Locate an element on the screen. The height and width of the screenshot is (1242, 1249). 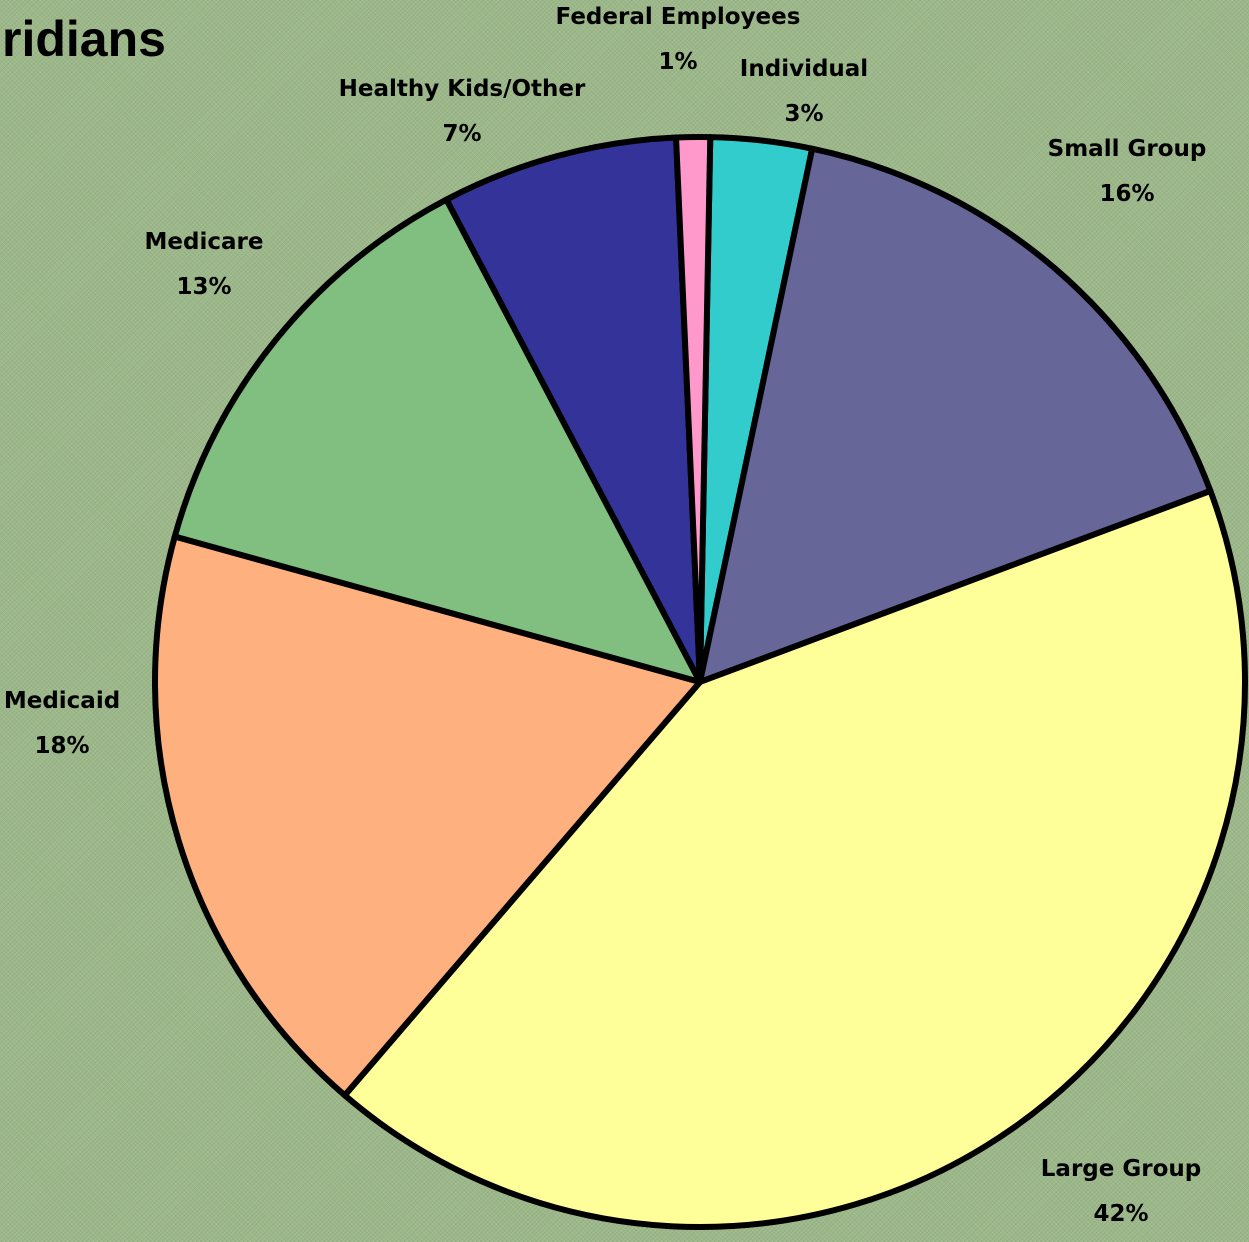
data-label-name: Individual is located at coordinates (804, 69).